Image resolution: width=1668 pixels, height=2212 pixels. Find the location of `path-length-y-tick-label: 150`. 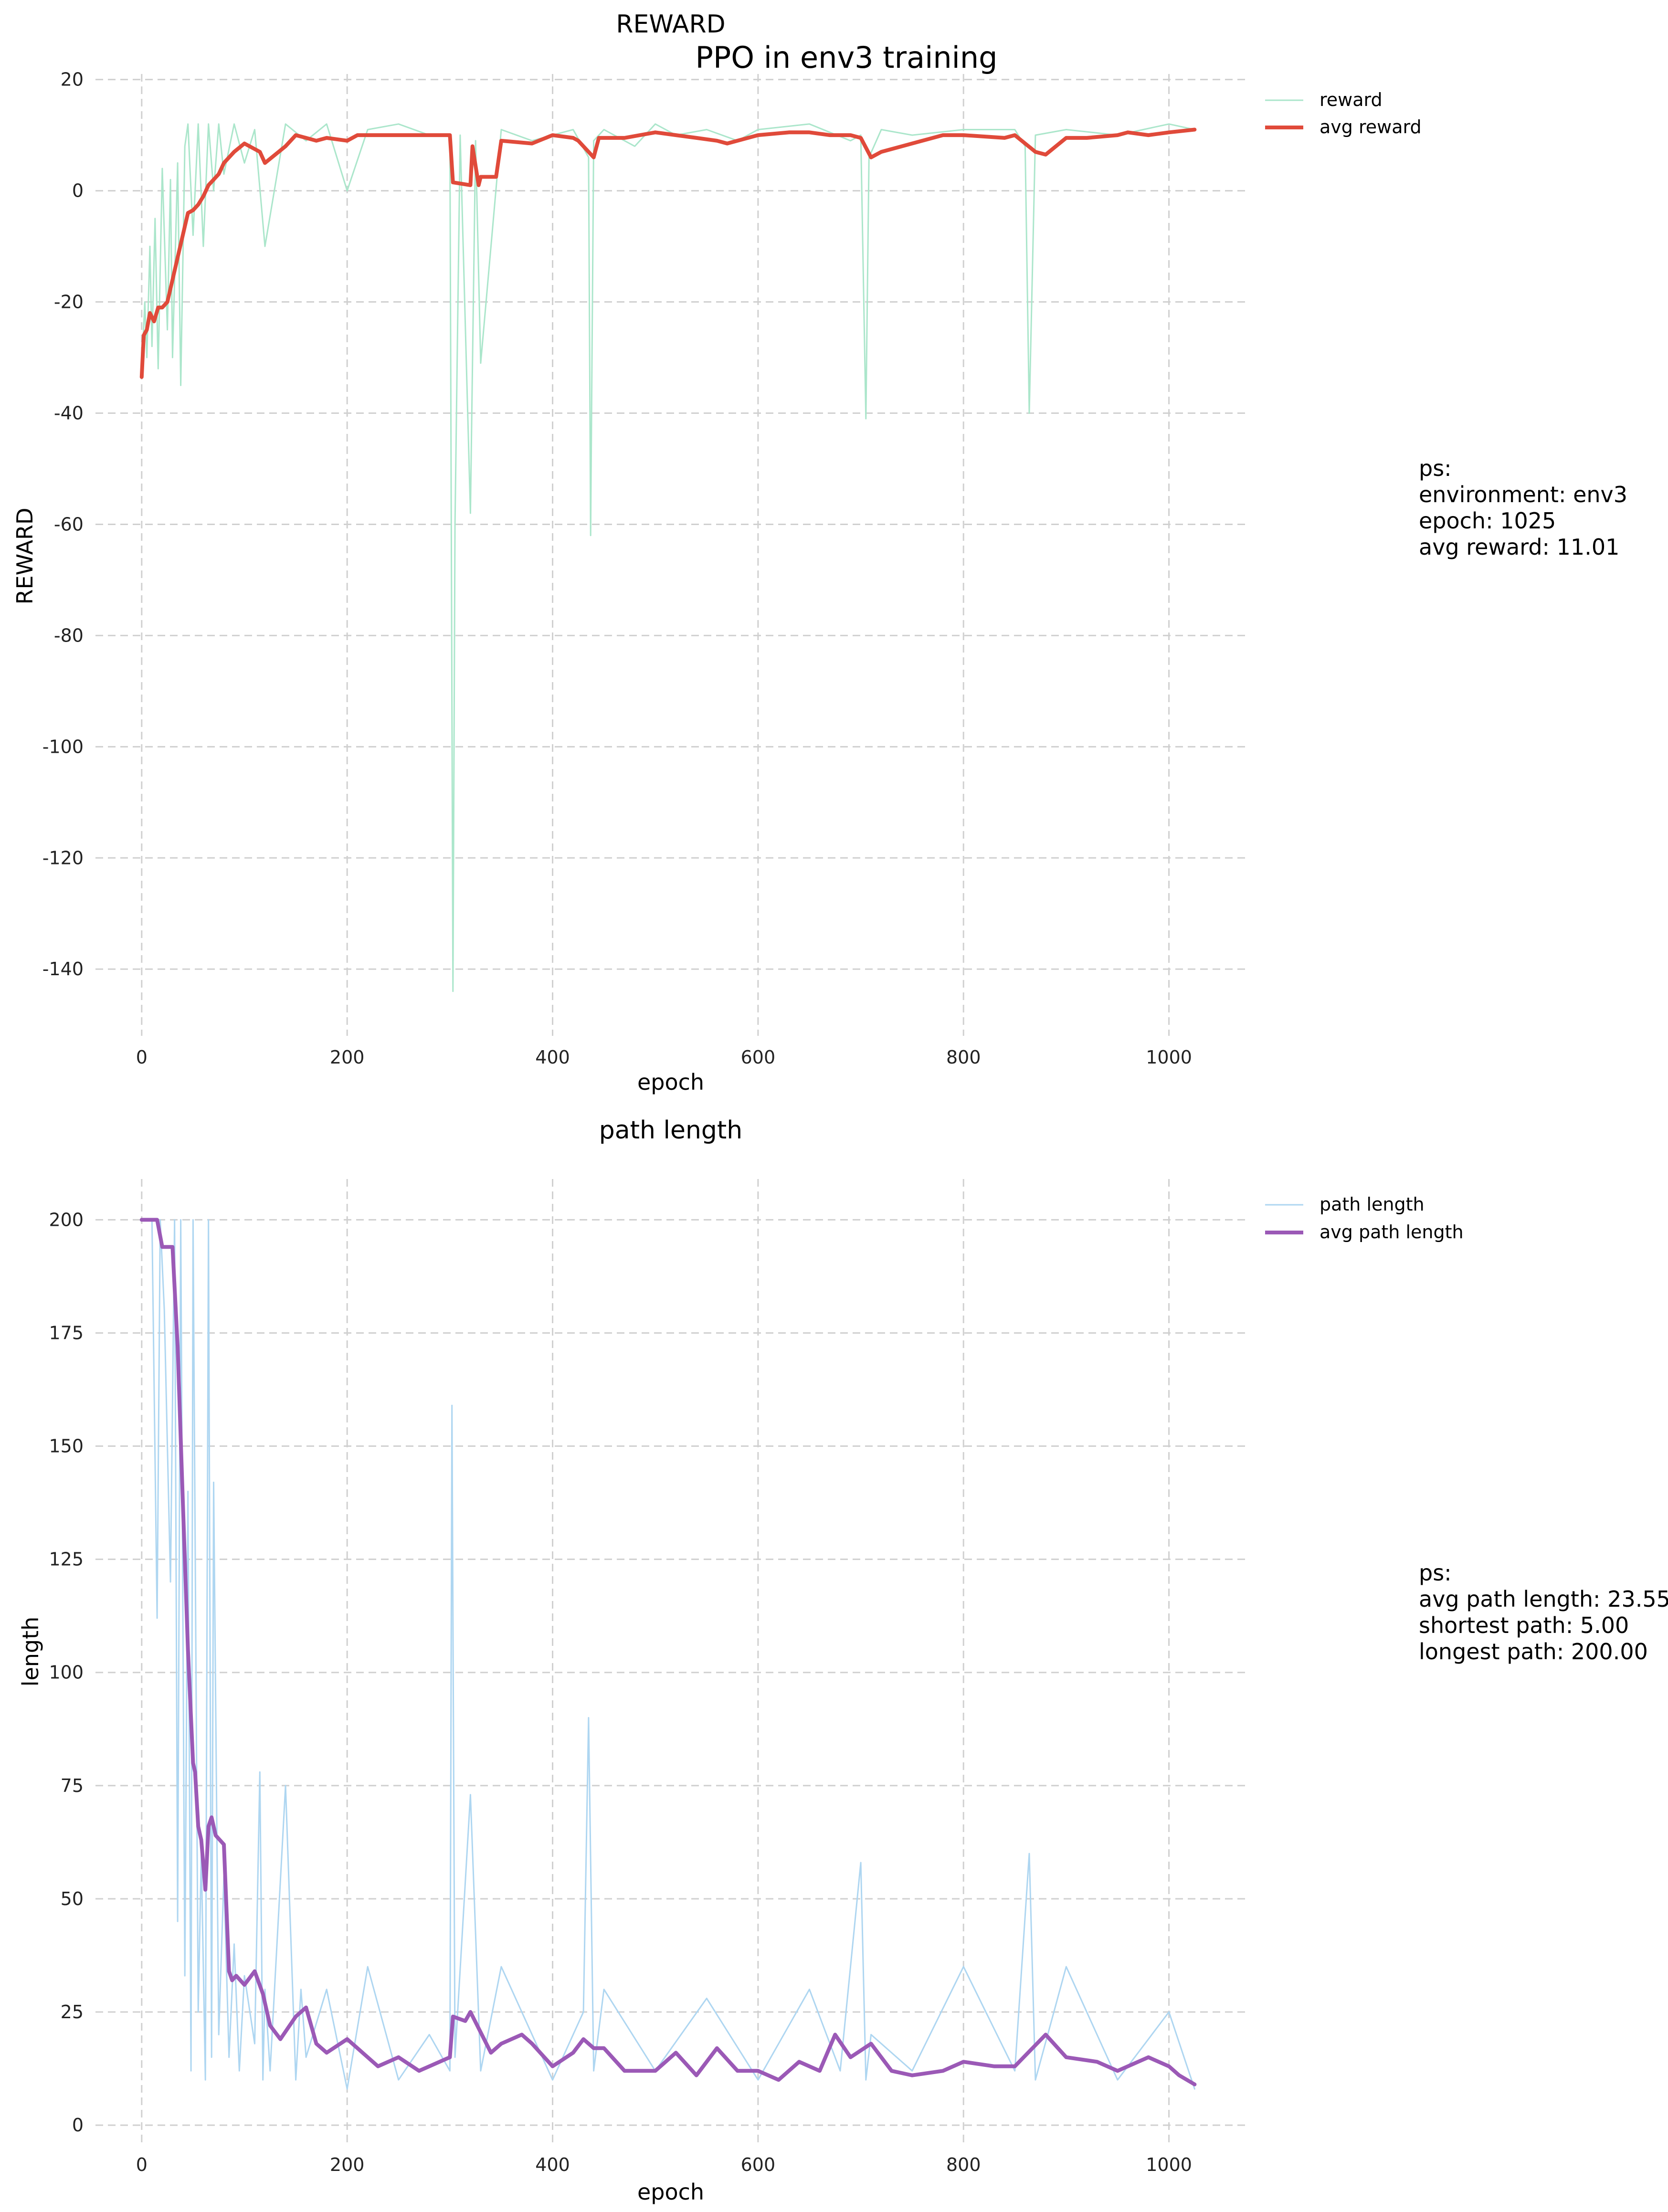

path-length-y-tick-label: 150 is located at coordinates (66, 1447).